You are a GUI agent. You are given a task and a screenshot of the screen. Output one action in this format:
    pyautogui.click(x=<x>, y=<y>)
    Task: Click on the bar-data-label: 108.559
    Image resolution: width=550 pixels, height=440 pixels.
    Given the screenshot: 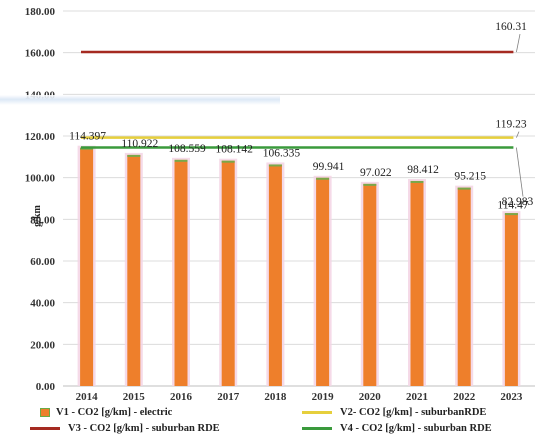 What is the action you would take?
    pyautogui.click(x=187, y=149)
    